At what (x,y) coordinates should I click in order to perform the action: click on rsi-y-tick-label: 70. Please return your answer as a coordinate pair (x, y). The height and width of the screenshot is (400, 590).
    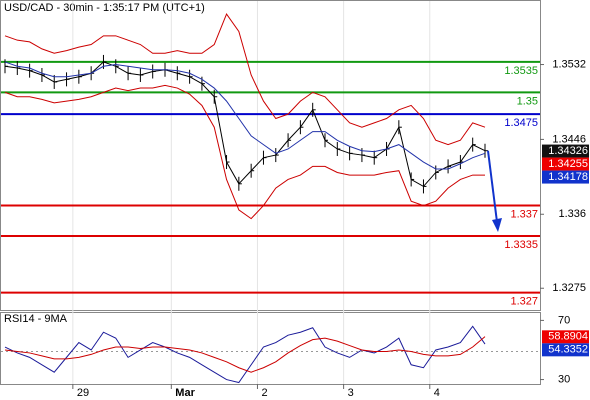
    Looking at the image, I should click on (564, 320).